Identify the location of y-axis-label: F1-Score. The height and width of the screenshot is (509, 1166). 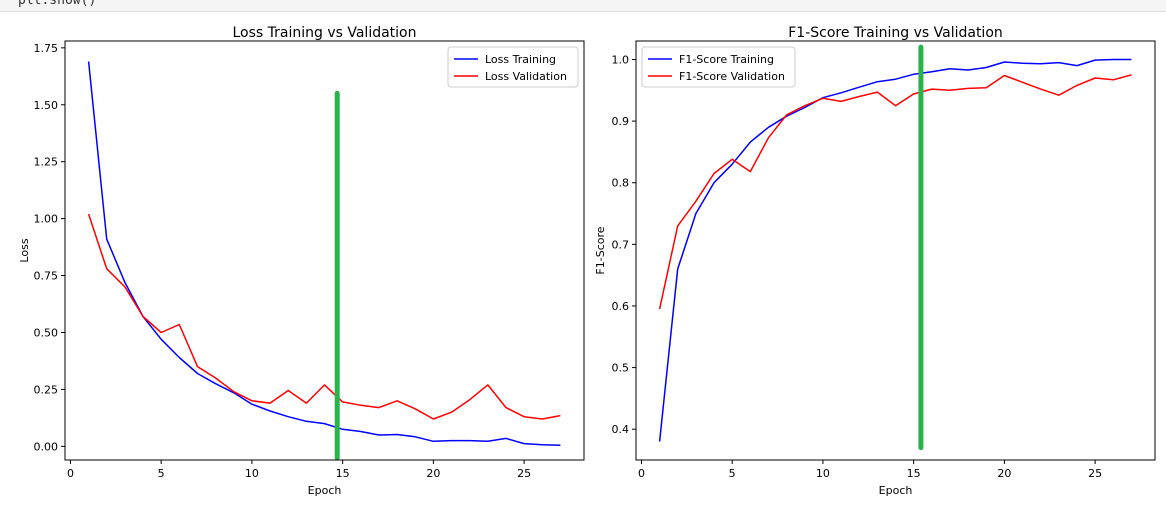
(600, 250).